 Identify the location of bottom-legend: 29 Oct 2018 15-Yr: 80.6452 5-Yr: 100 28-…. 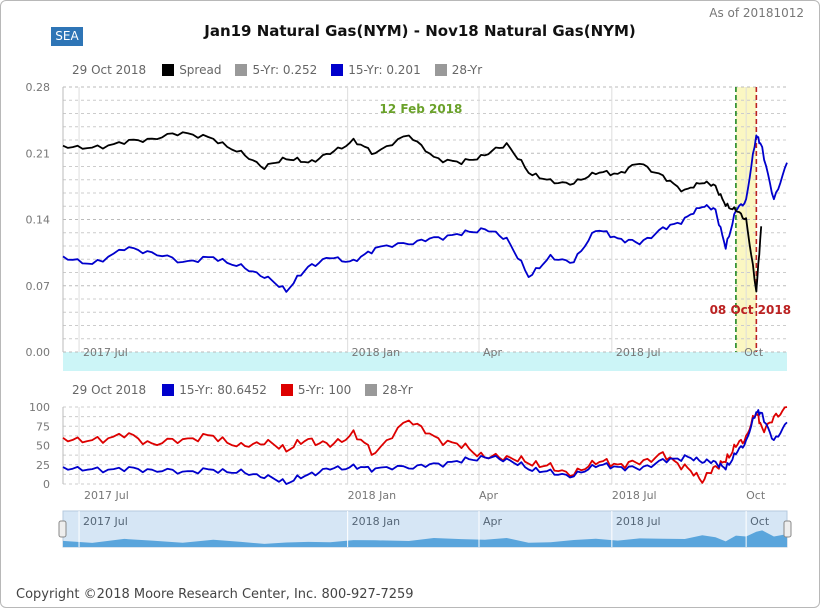
(249, 390).